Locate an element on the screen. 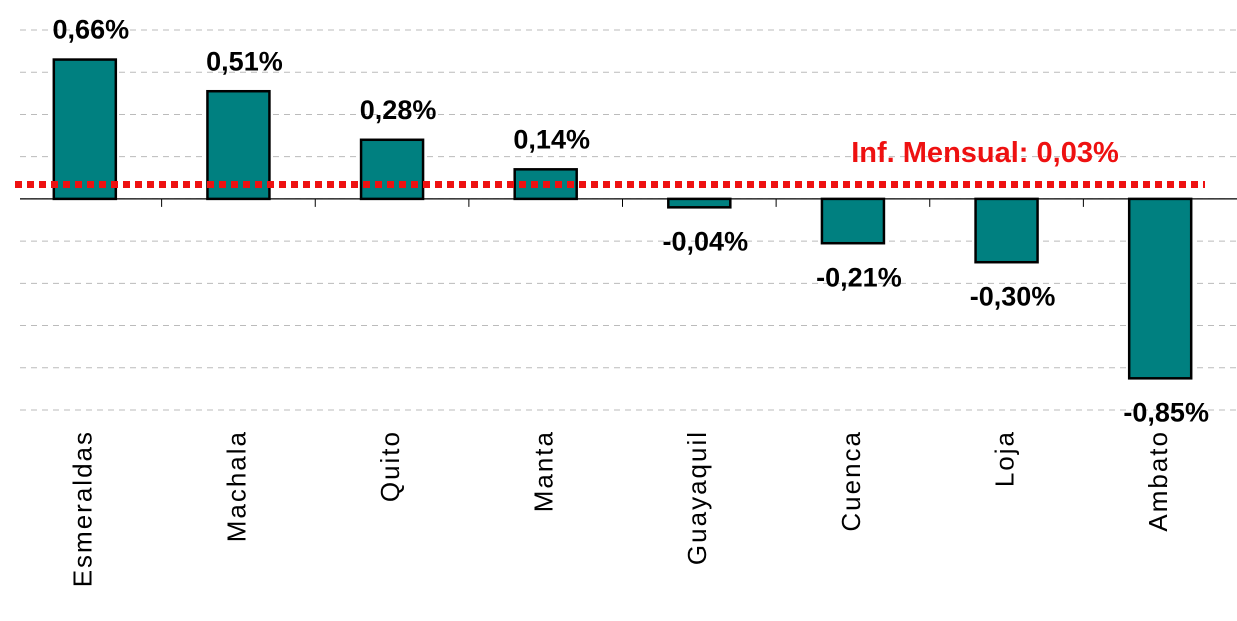  value-label: -0,04% is located at coordinates (706, 241).